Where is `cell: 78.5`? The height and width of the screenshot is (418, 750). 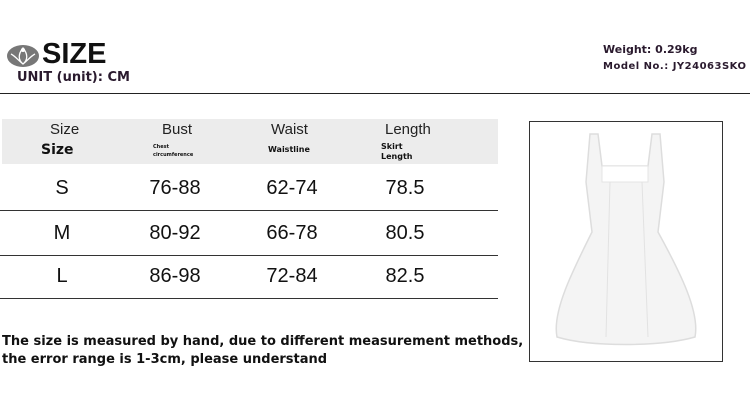 cell: 78.5 is located at coordinates (405, 188).